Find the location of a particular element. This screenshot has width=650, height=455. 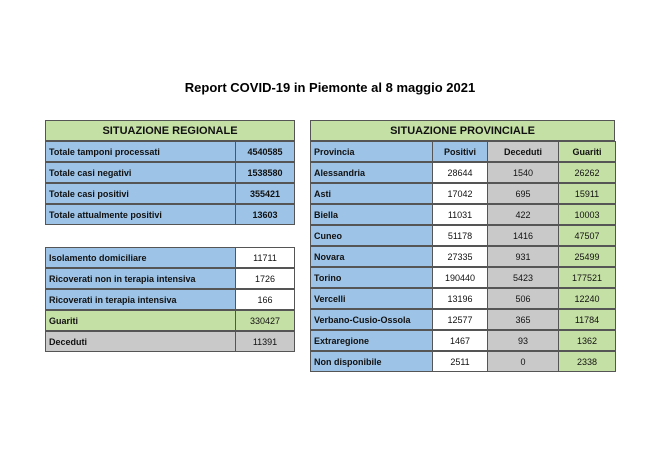

regional-title: SITUAZIONE REGIONALE is located at coordinates (170, 130).